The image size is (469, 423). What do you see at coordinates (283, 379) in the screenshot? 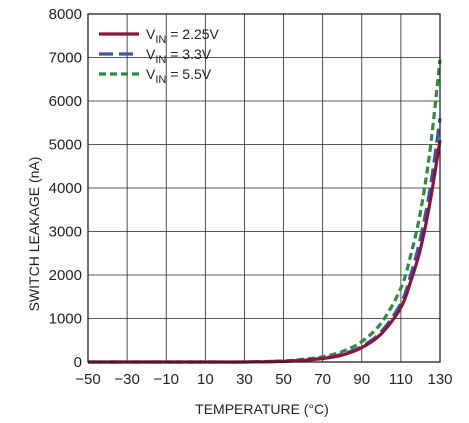
I see `x-tick-label: 50` at bounding box center [283, 379].